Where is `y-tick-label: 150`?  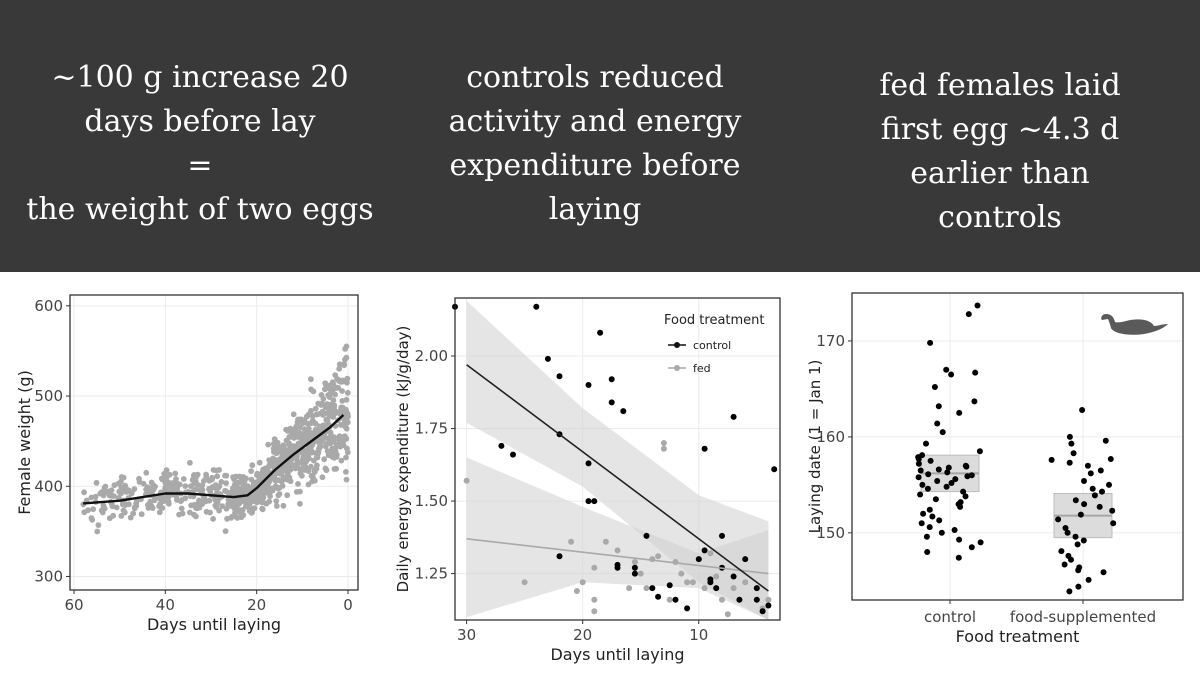
y-tick-label: 150 is located at coordinates (830, 533).